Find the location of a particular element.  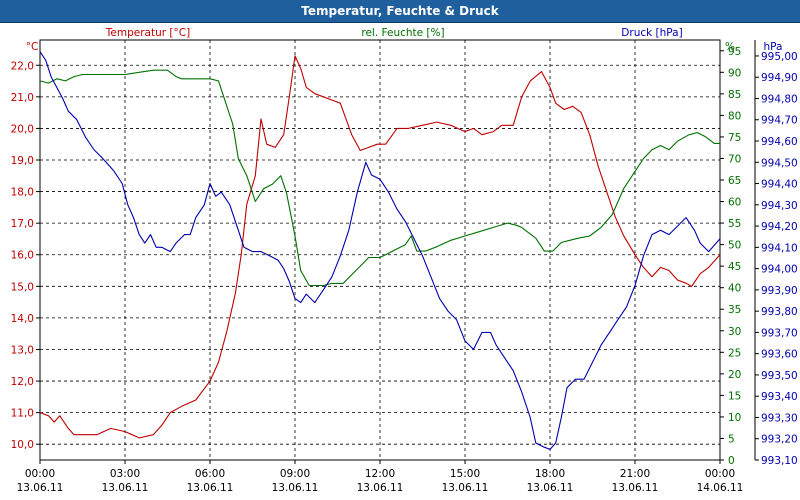

pressure-tick-label: 993,80 is located at coordinates (779, 312).